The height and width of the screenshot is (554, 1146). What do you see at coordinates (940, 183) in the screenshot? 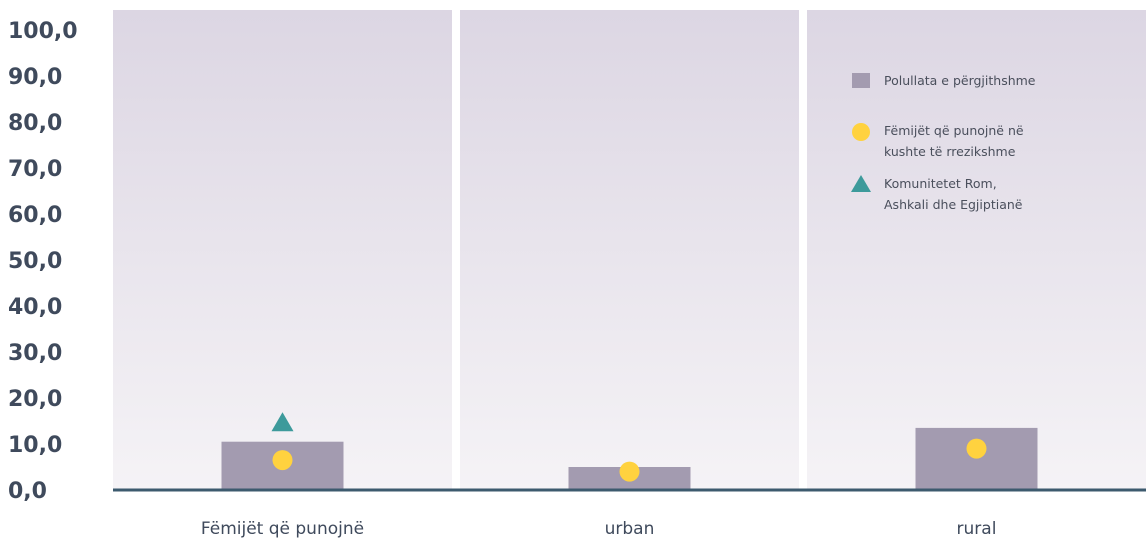
I see `legend-label: Komunitetet Rom,` at bounding box center [940, 183].